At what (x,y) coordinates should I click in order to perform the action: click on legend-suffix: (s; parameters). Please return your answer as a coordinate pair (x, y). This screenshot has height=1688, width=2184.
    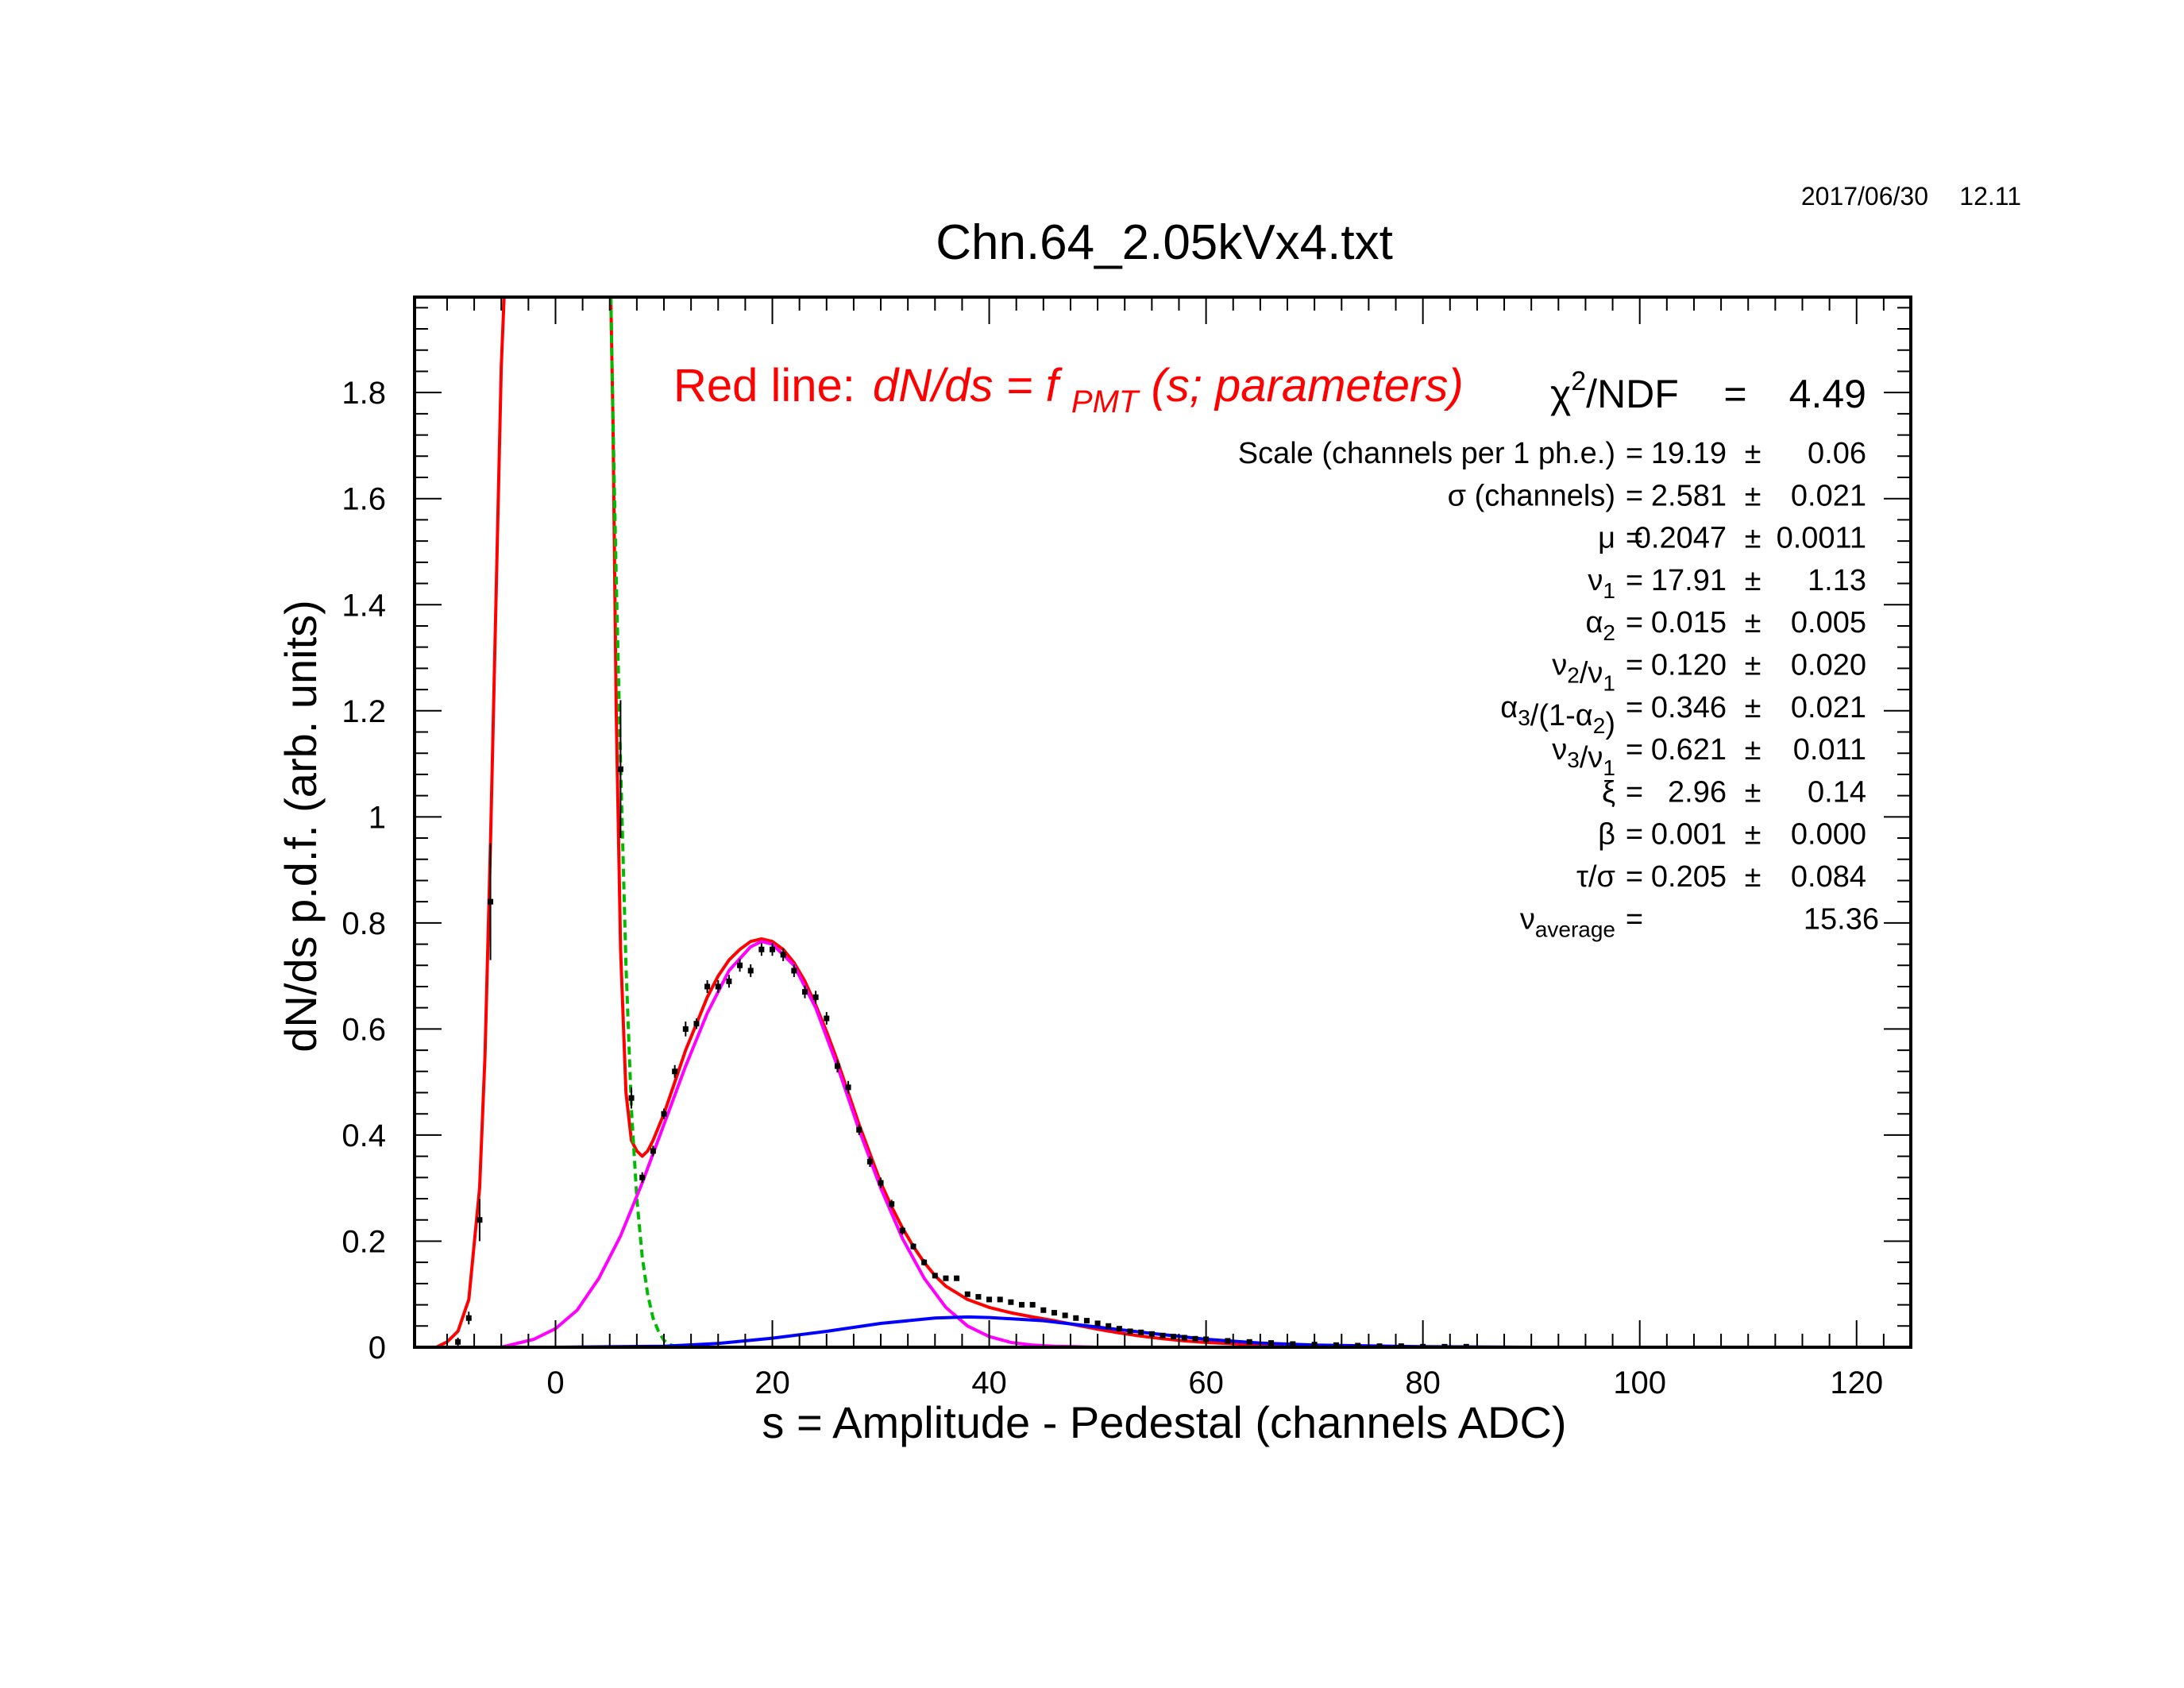
    Looking at the image, I should click on (1307, 385).